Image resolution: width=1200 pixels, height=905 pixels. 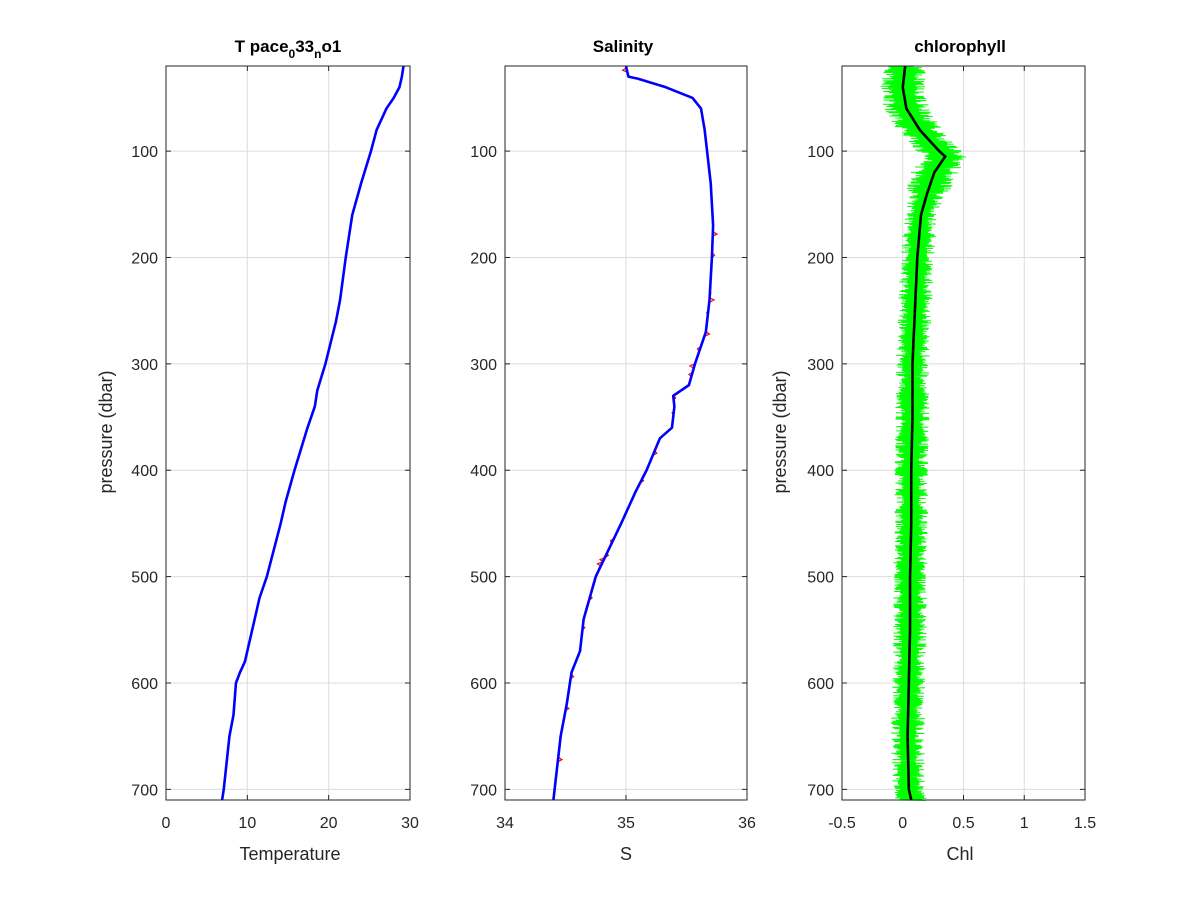 I want to click on salinity-xlabel: S, so click(x=626, y=854).